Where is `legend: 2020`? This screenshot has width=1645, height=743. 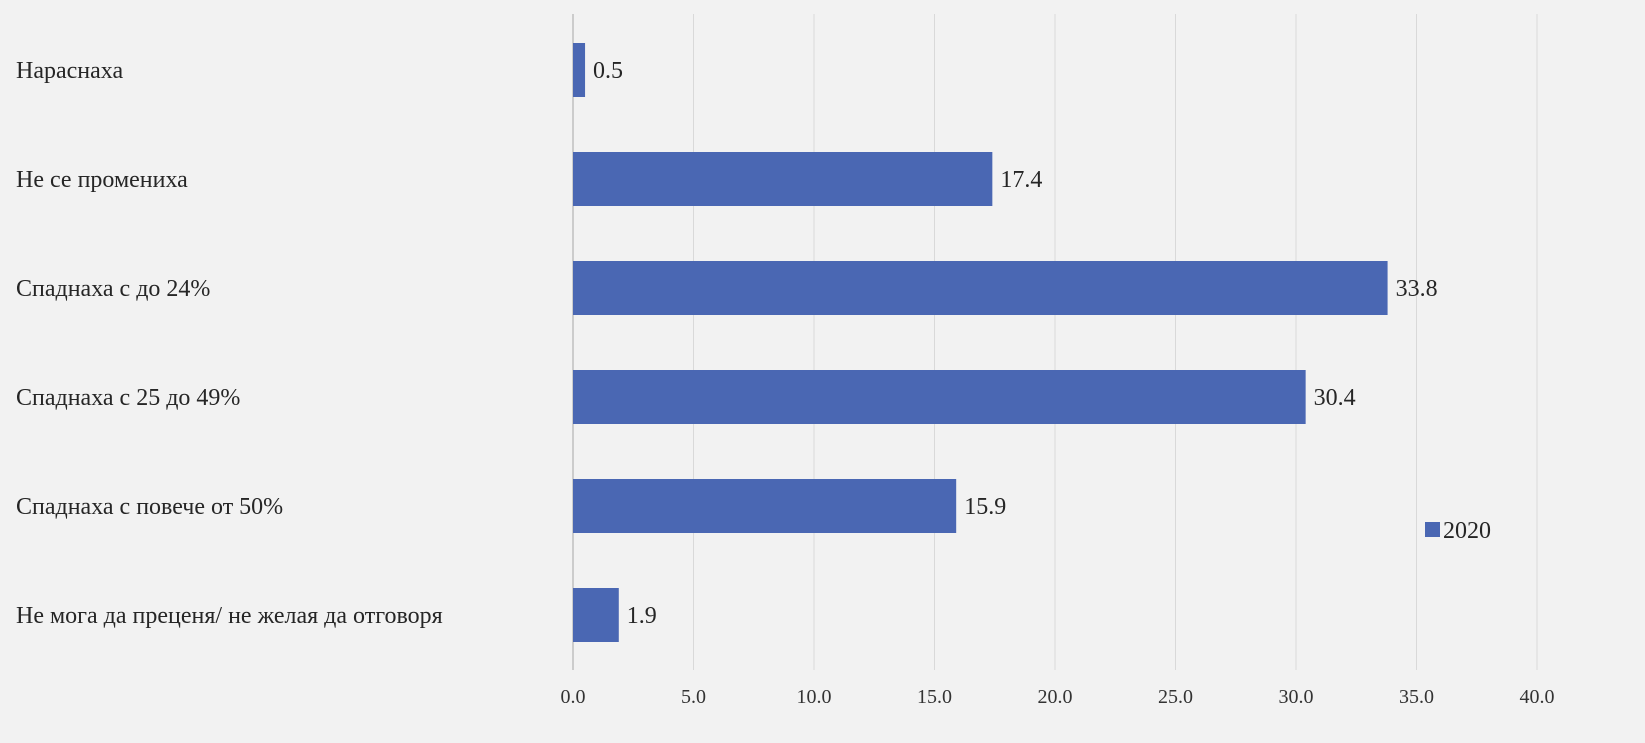 legend: 2020 is located at coordinates (1458, 531).